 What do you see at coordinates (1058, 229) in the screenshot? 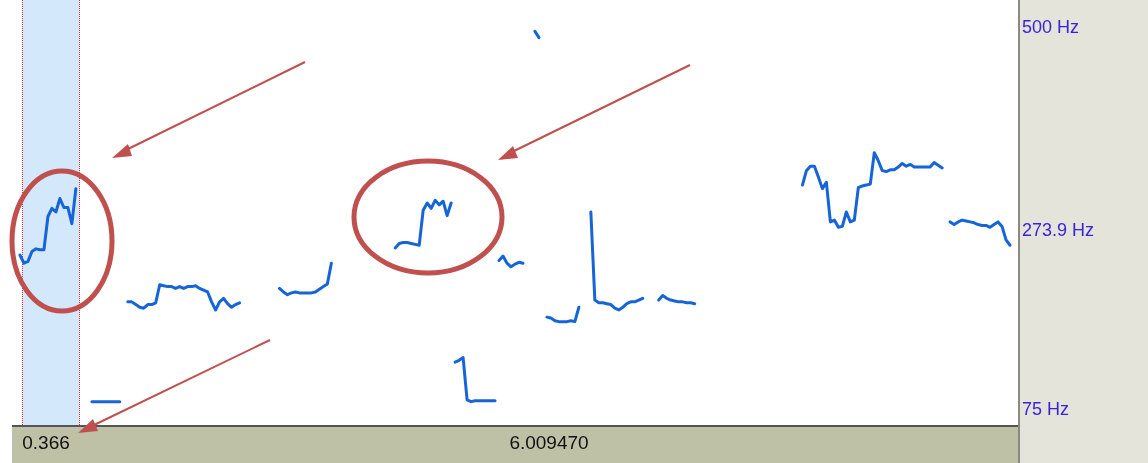
I see `y-tick-label: 273.9 Hz` at bounding box center [1058, 229].